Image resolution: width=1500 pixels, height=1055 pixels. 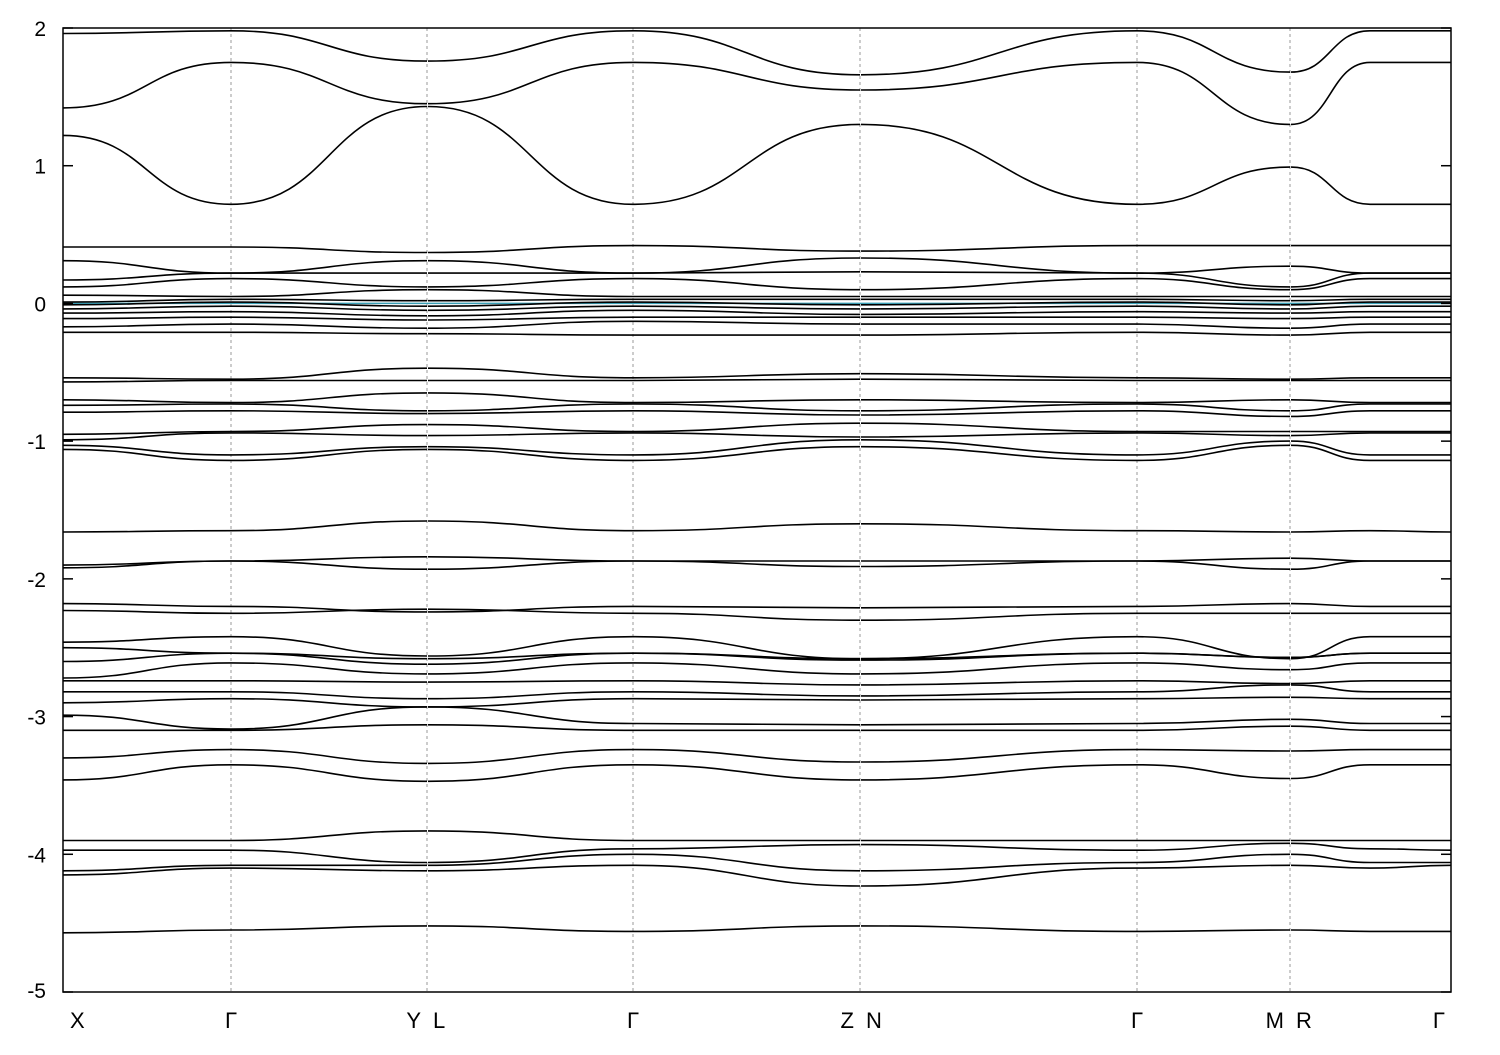 What do you see at coordinates (40, 29) in the screenshot?
I see `y-tick-label-0: 2` at bounding box center [40, 29].